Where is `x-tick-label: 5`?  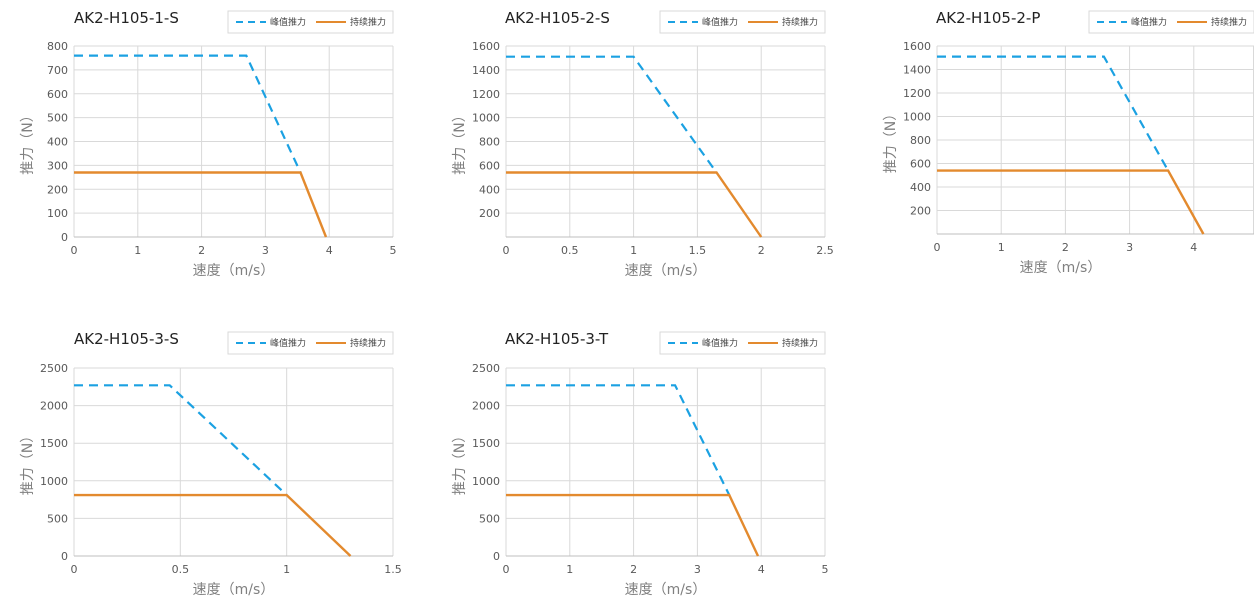
x-tick-label: 5 is located at coordinates (825, 569).